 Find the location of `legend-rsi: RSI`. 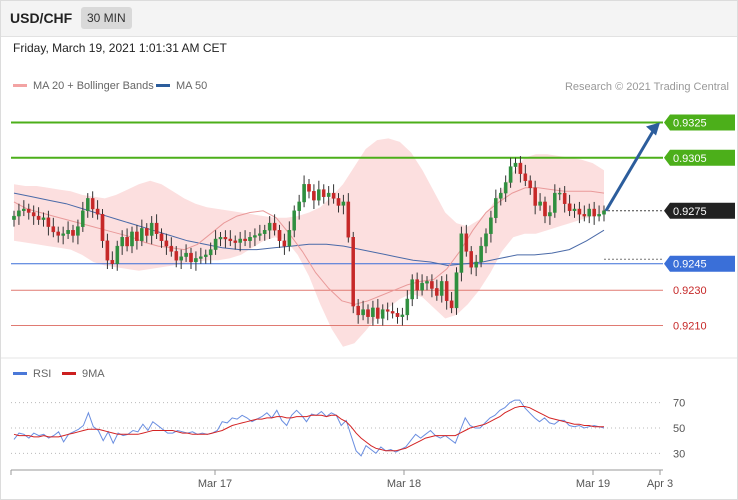

legend-rsi: RSI is located at coordinates (32, 374).